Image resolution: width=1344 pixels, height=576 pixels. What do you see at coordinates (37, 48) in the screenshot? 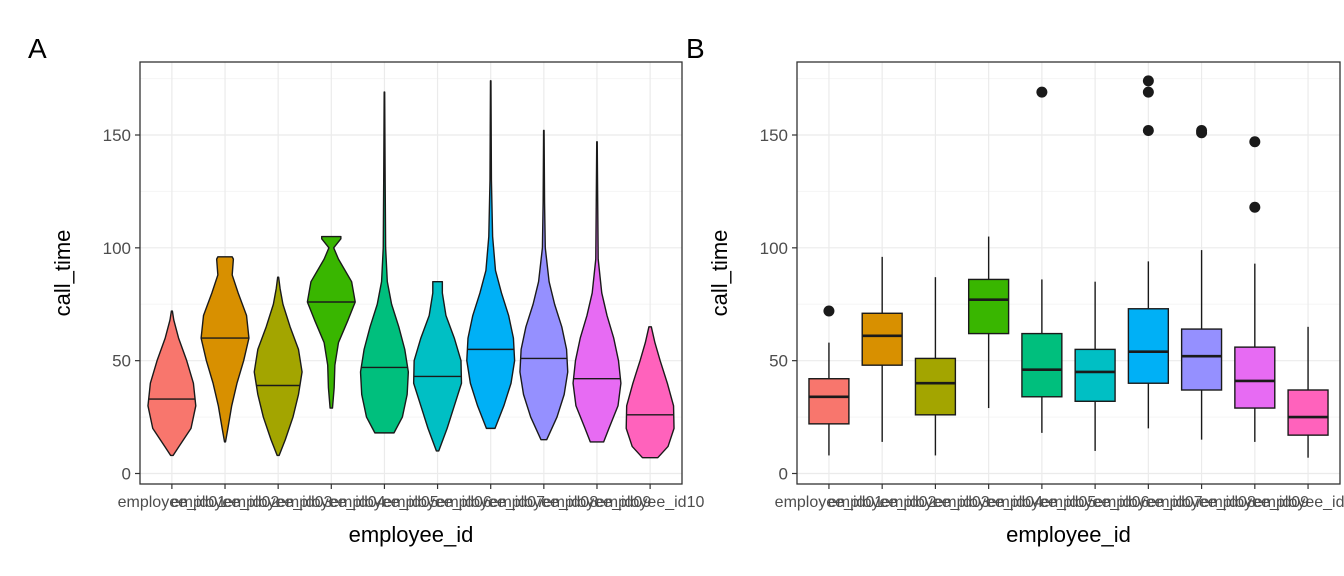
I see `panel-tag: A` at bounding box center [37, 48].